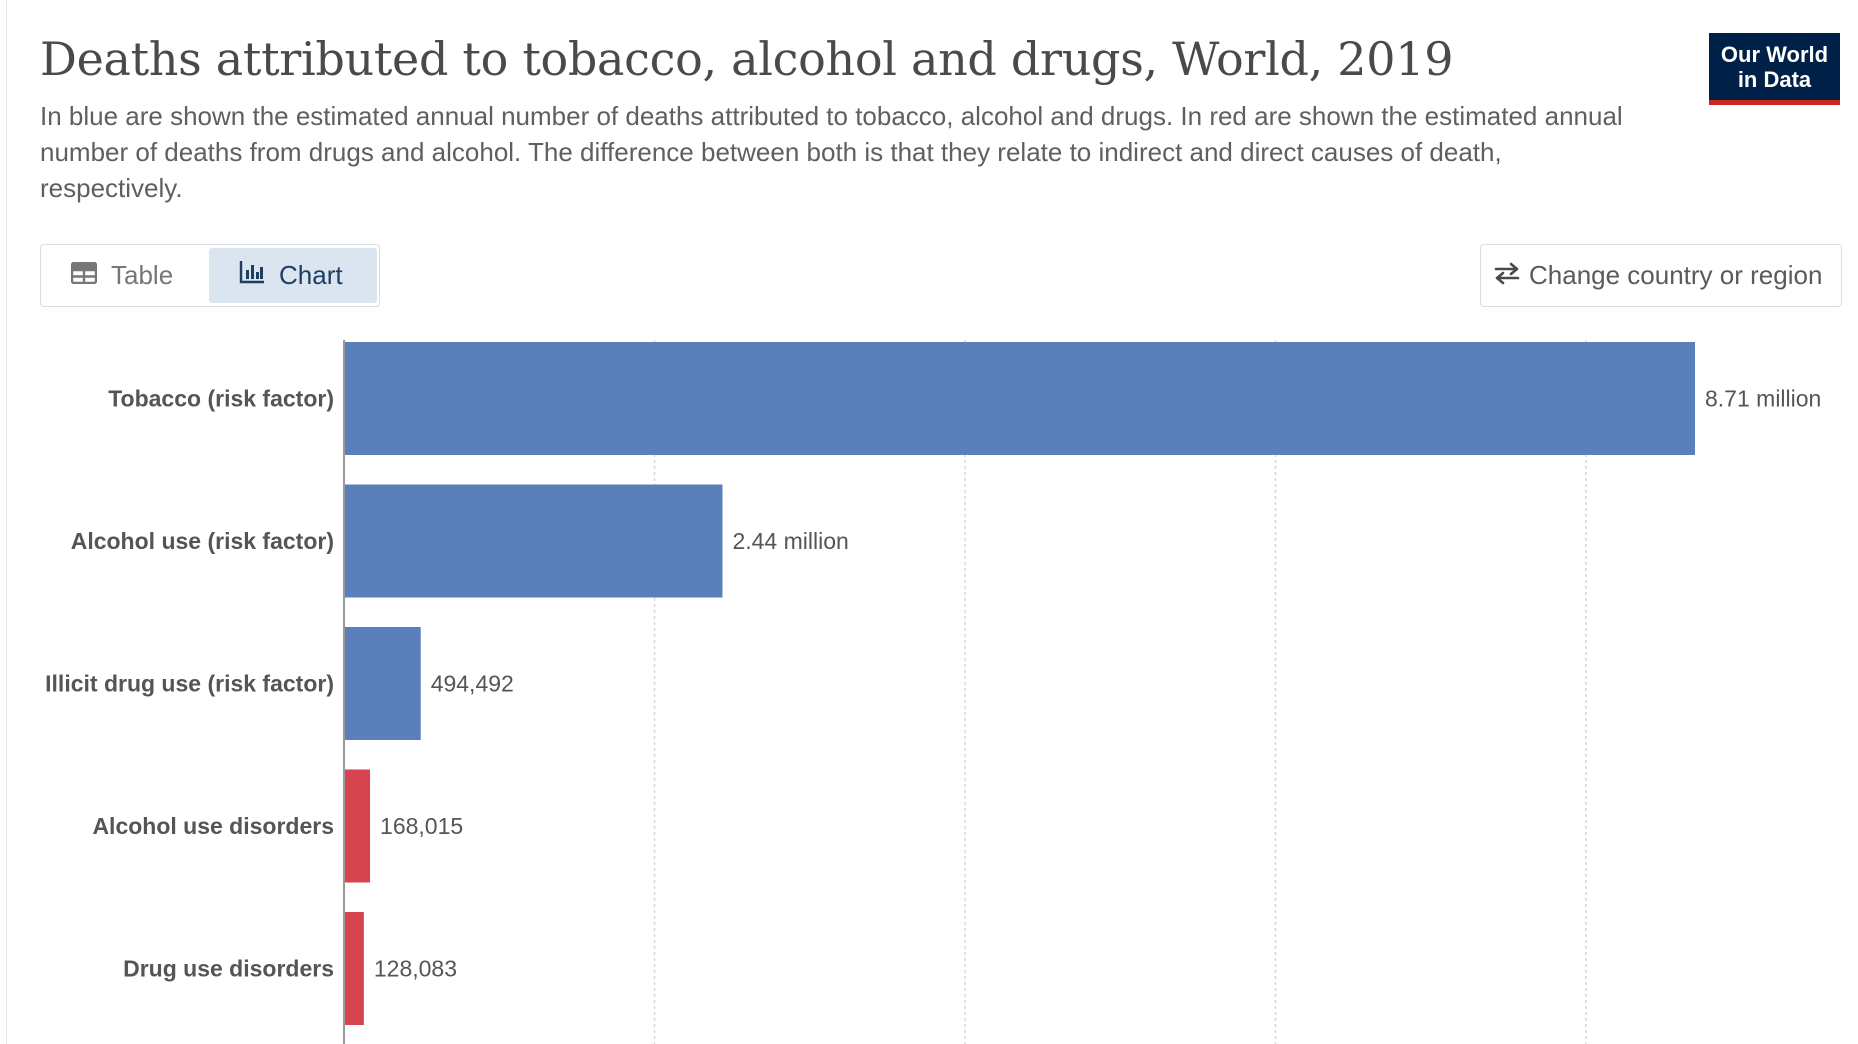 The height and width of the screenshot is (1044, 1858). Describe the element at coordinates (311, 275) in the screenshot. I see `tab-chart-label: Chart` at that location.